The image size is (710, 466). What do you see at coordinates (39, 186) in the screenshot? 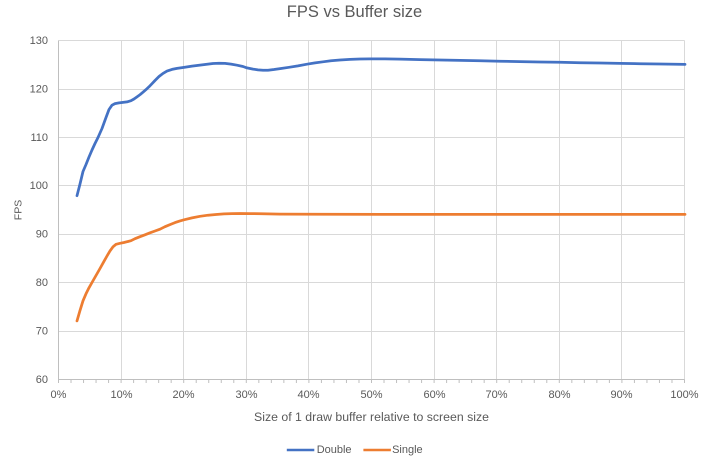
I see `svg-text: 100` at bounding box center [39, 186].